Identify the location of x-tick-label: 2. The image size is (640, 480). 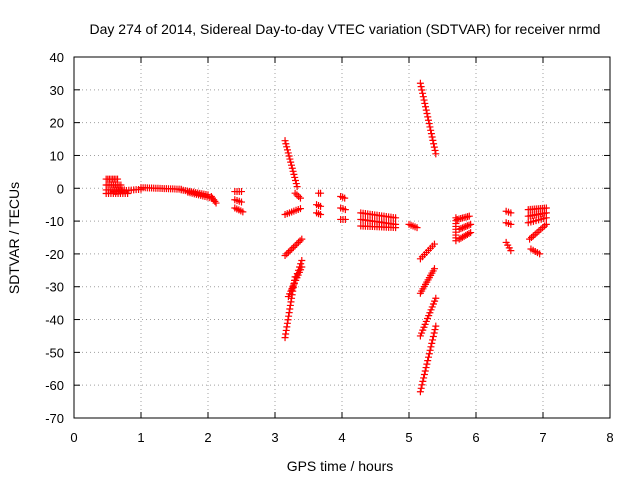
(207, 437).